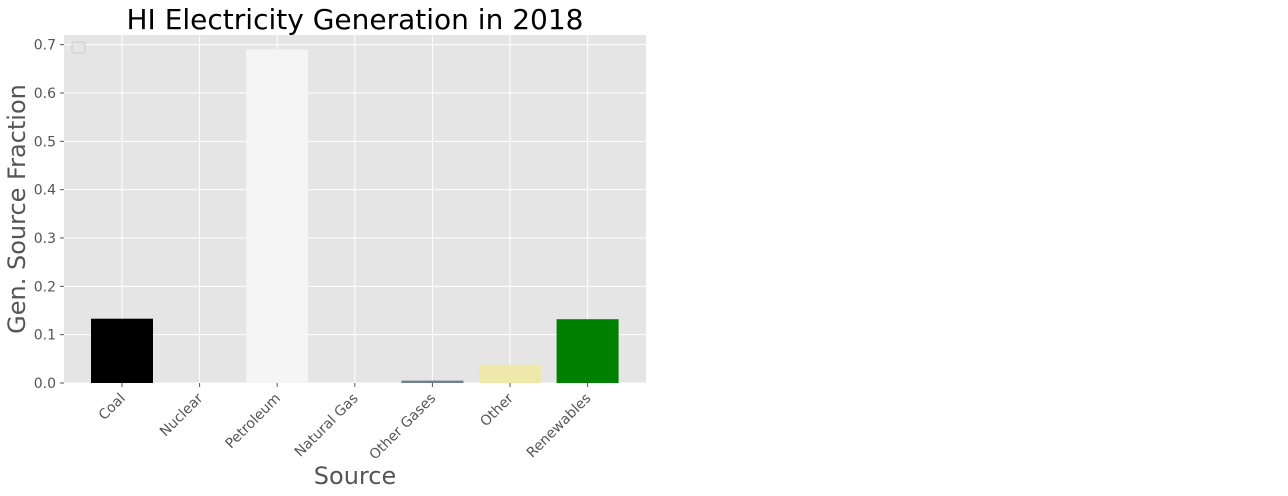 This screenshot has height=496, width=1288. What do you see at coordinates (78, 47) in the screenshot?
I see `legend-box` at bounding box center [78, 47].